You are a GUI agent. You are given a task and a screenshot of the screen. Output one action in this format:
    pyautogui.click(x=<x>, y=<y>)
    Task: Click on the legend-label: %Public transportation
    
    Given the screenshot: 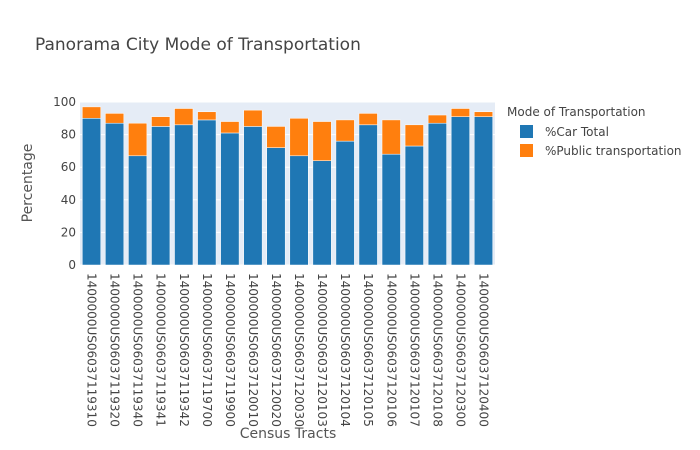 What is the action you would take?
    pyautogui.click(x=613, y=151)
    